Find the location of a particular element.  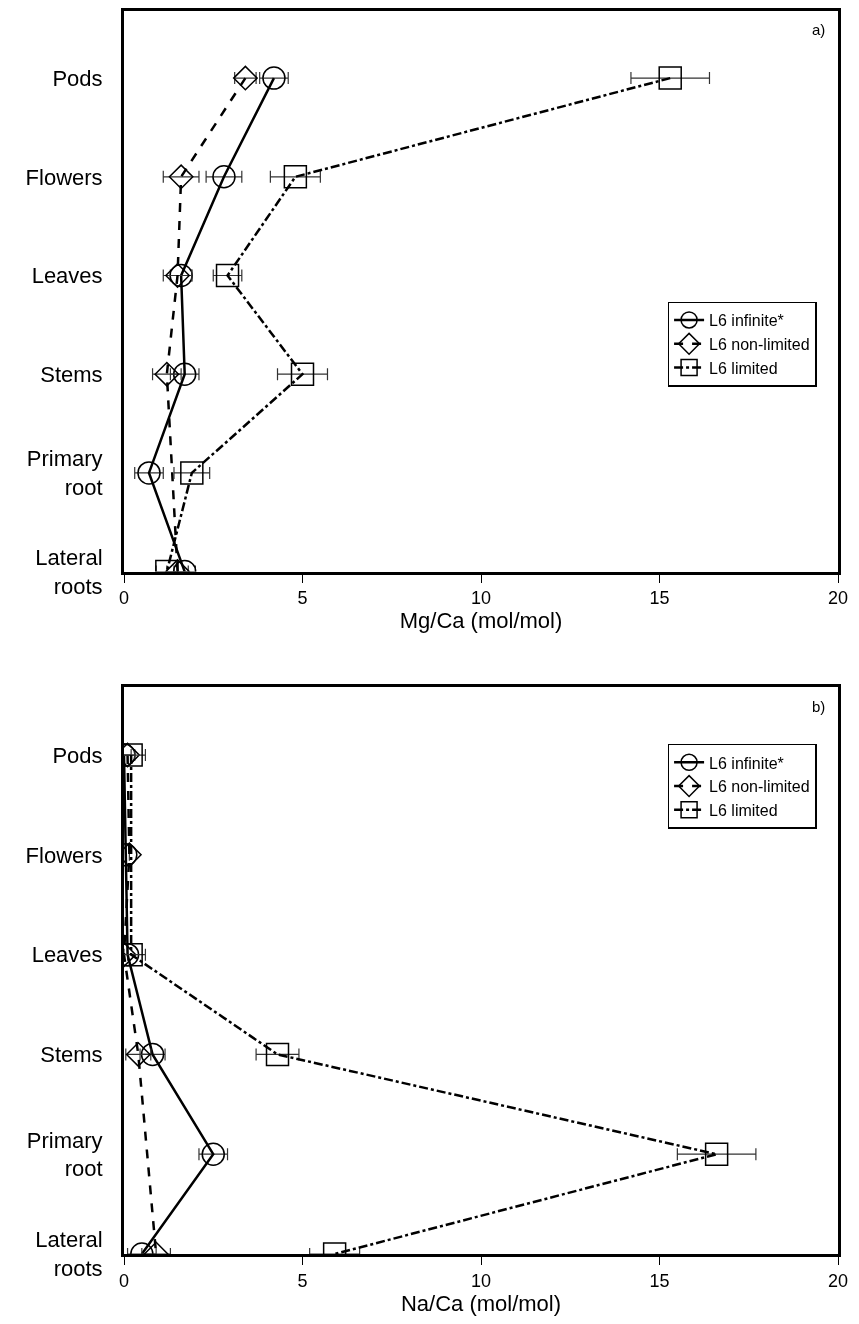

annotation: b) is located at coordinates (819, 706).